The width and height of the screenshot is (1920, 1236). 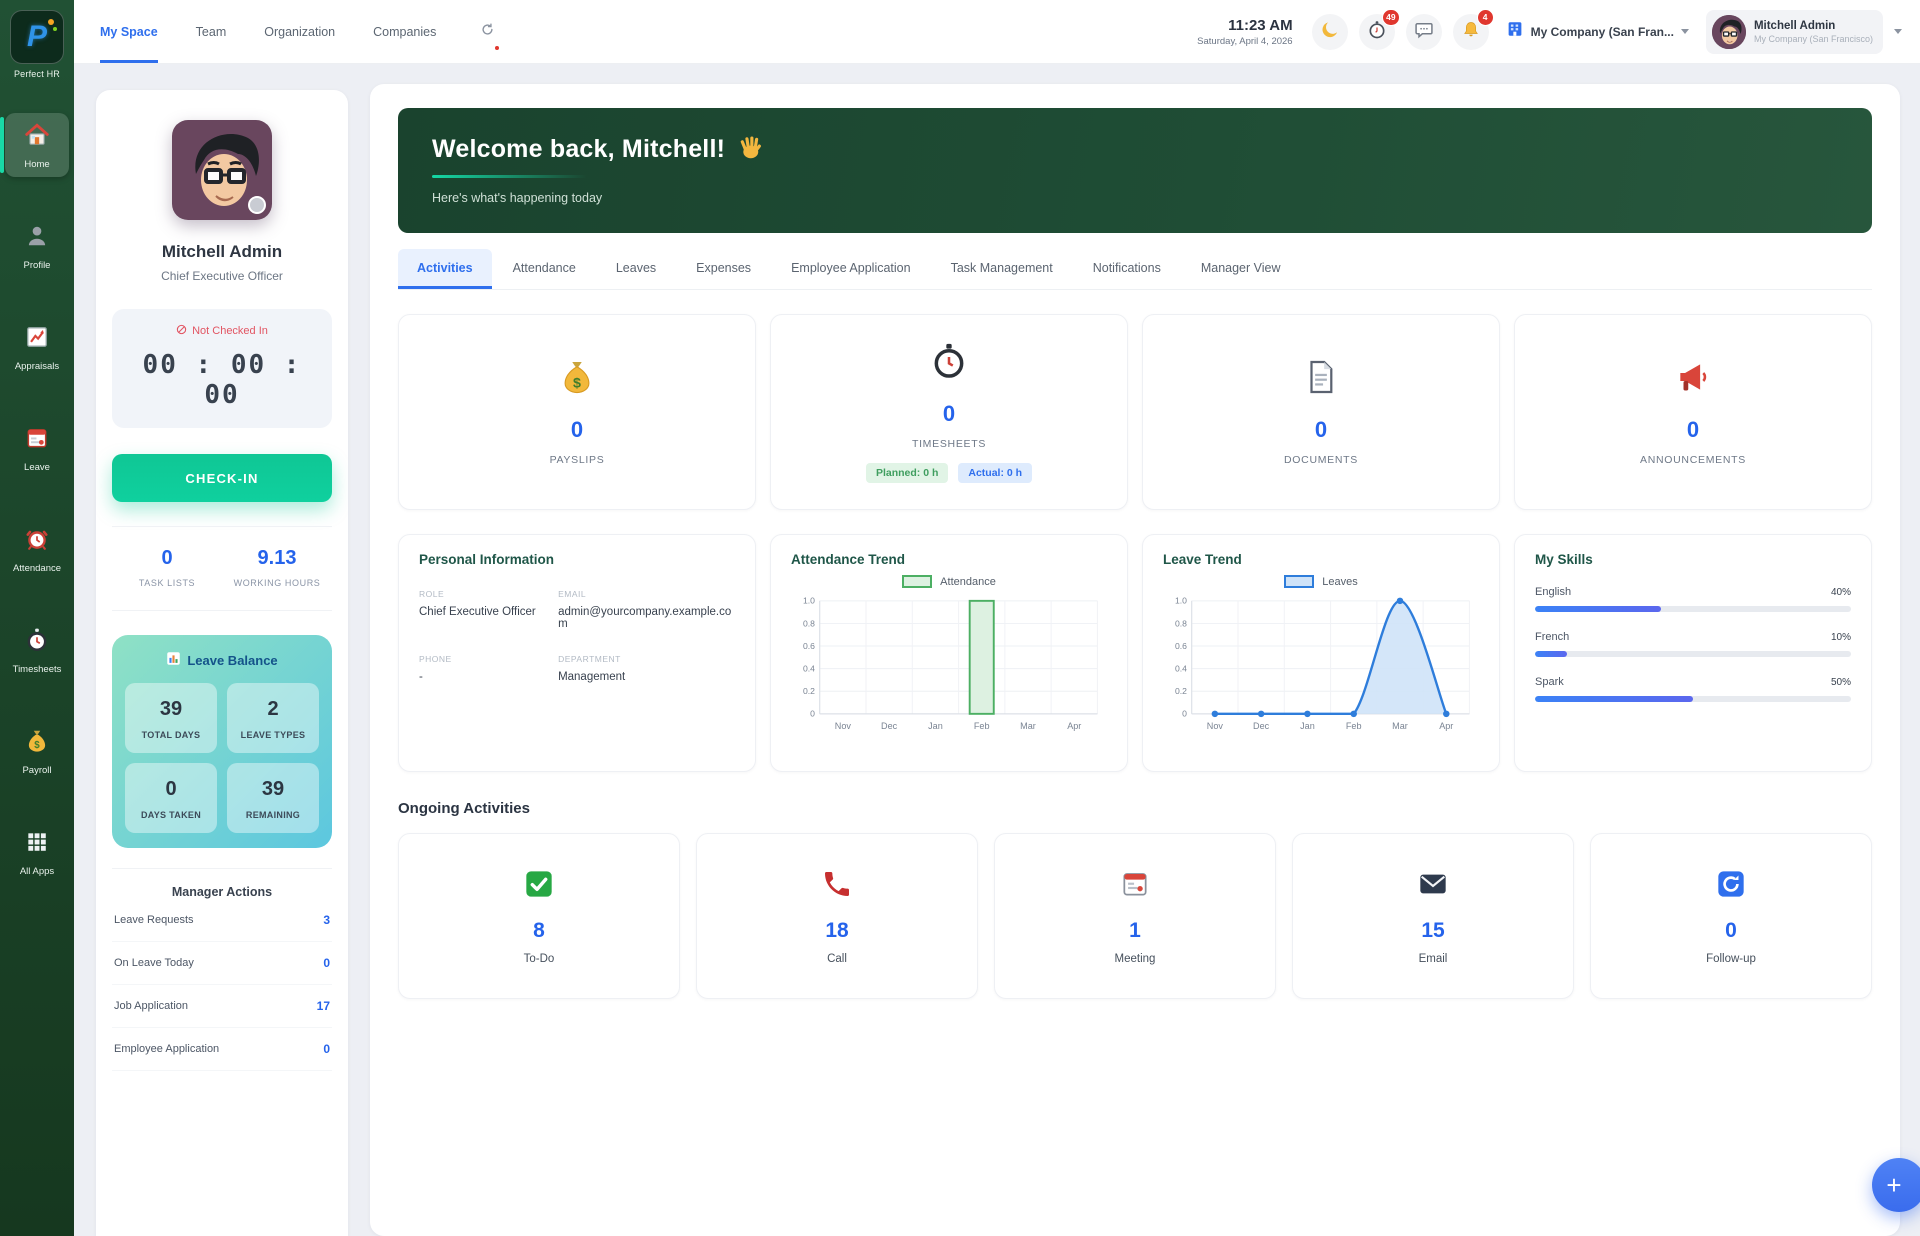 I want to click on notifications-button: 4, so click(x=1473, y=29).